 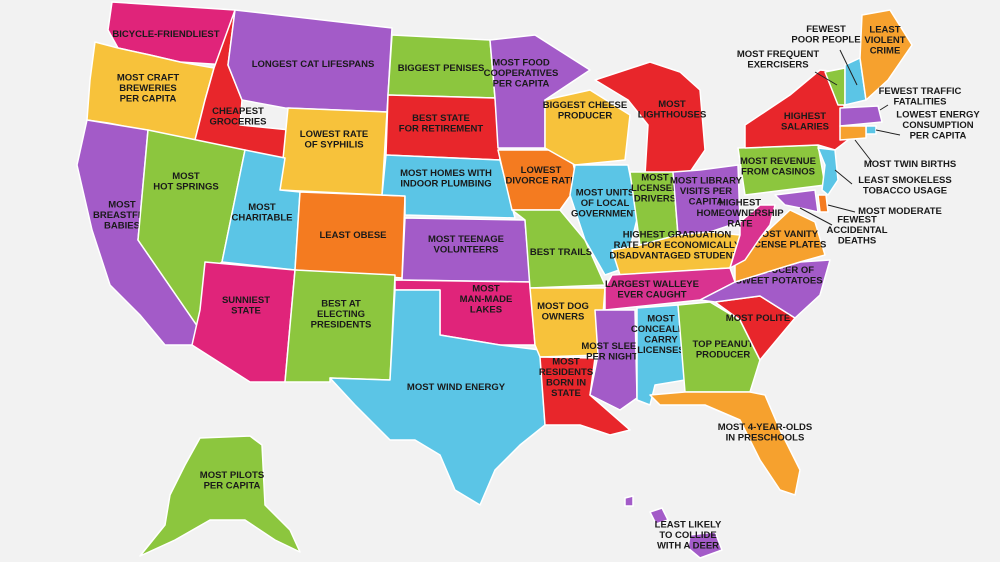 I want to click on callout-label-CT: MOST TWIN BIRTHS, so click(x=910, y=164).